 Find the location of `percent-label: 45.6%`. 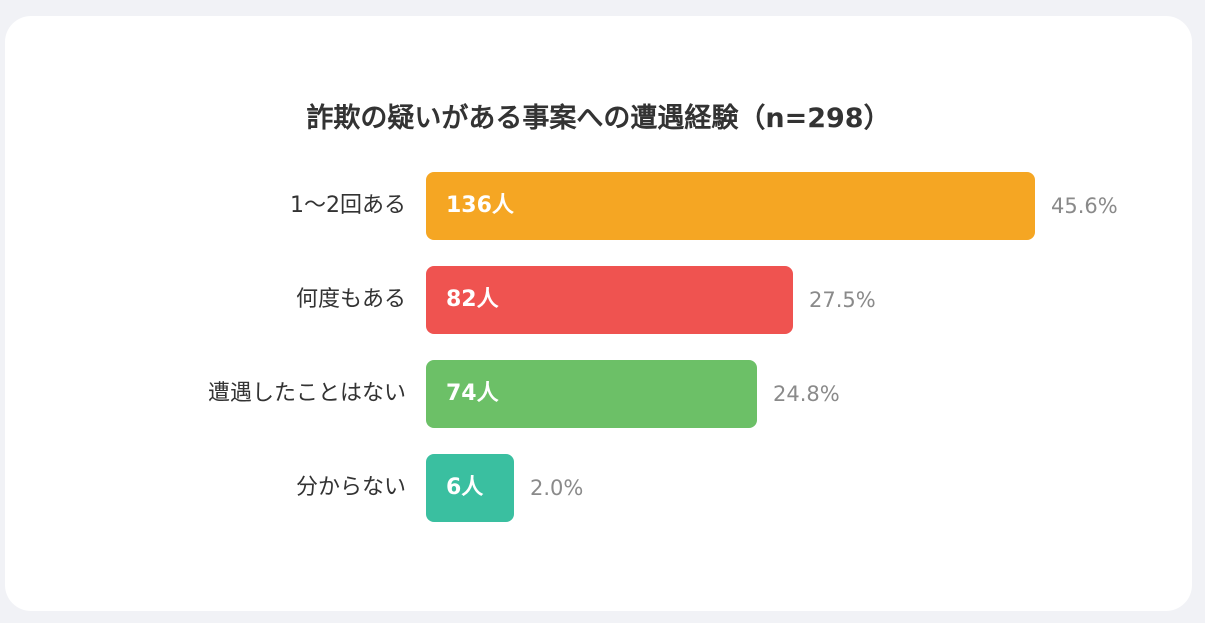

percent-label: 45.6% is located at coordinates (1084, 206).